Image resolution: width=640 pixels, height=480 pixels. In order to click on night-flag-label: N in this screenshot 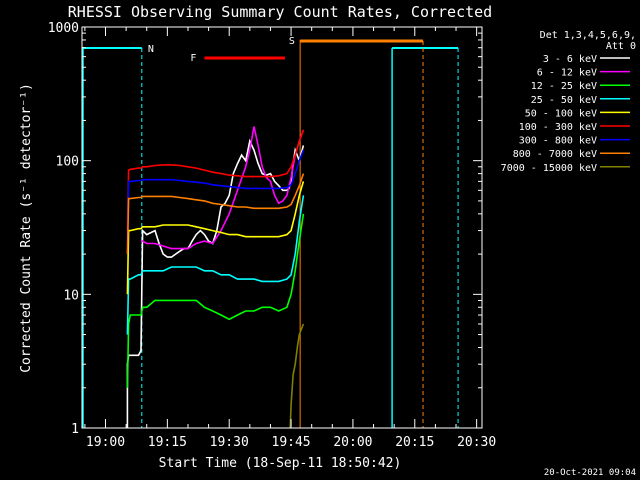, I will do `click(151, 49)`.